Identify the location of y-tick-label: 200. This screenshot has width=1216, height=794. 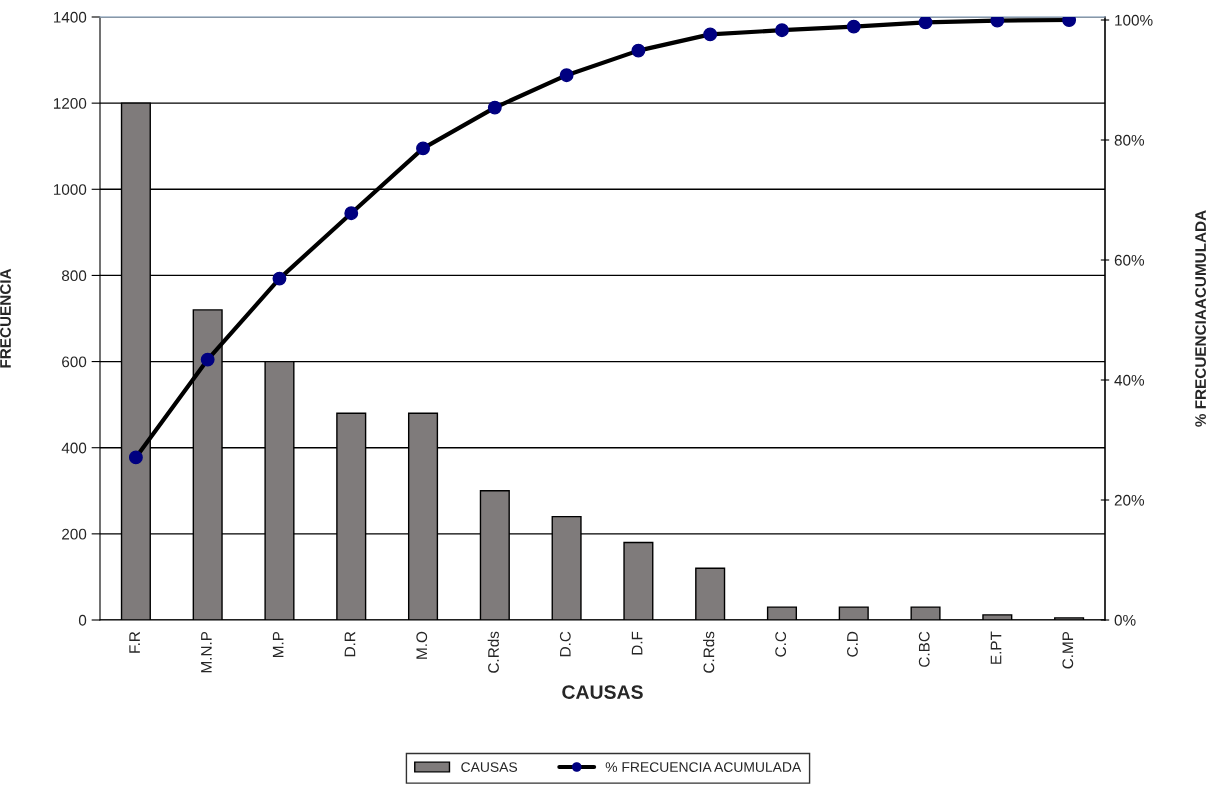
(74, 534).